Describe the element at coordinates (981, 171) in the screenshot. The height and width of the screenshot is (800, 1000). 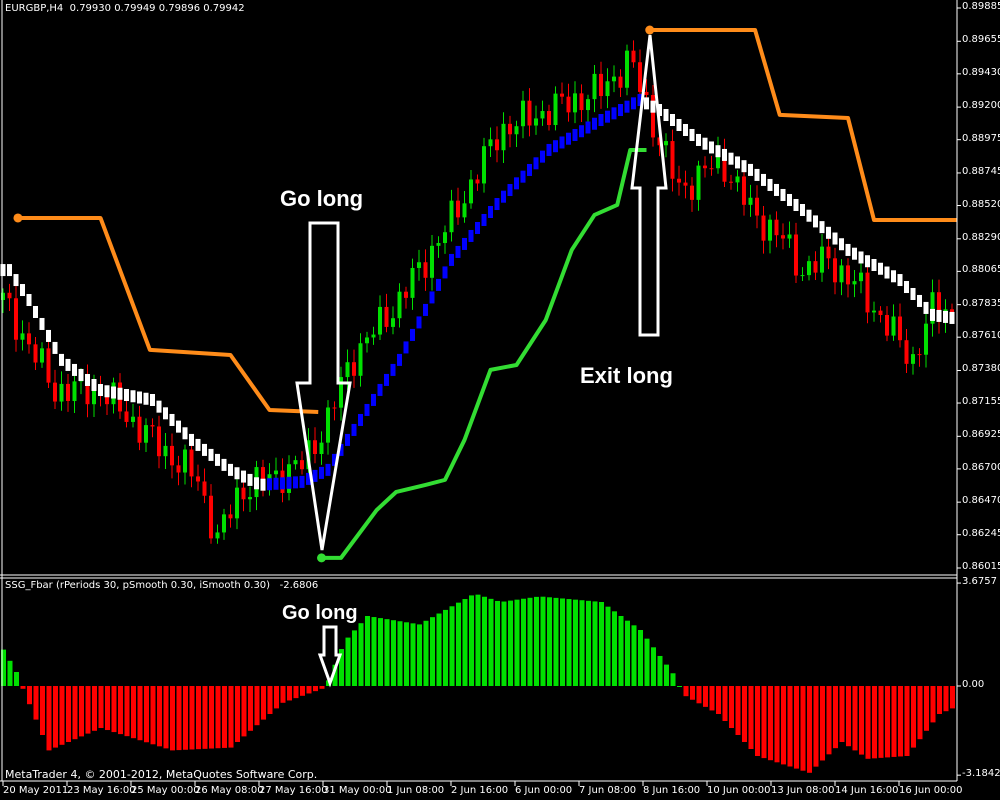
I see `price-tick-label: 0.88745` at that location.